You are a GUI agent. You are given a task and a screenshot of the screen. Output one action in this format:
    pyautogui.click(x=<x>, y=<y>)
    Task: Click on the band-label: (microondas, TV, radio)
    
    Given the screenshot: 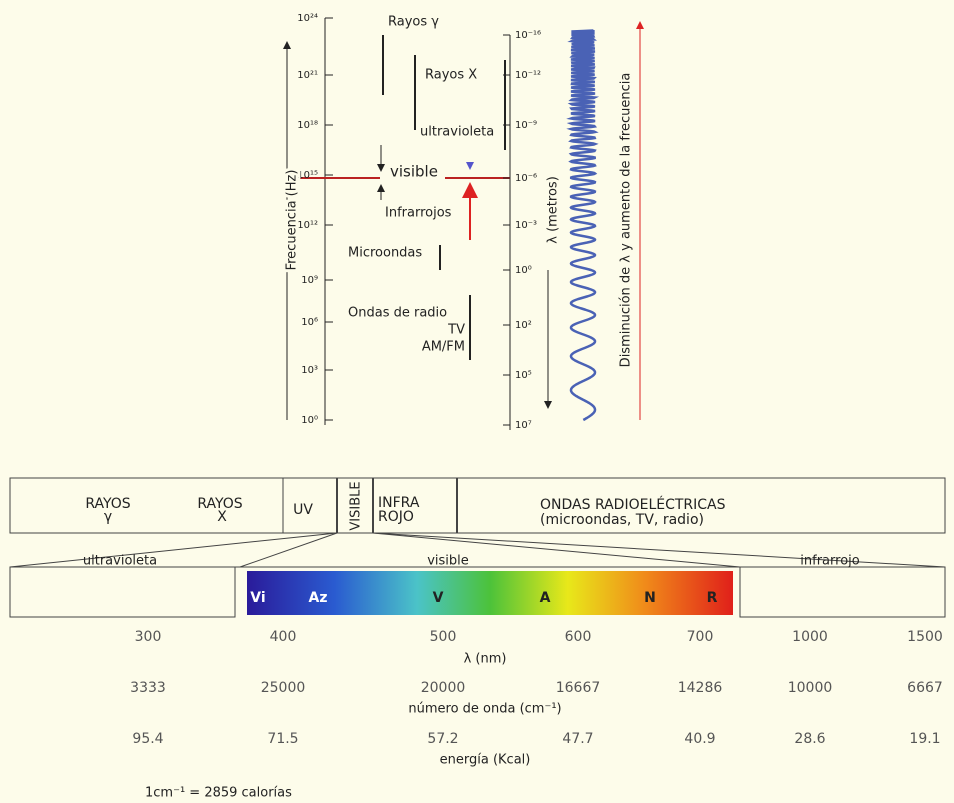 What is the action you would take?
    pyautogui.click(x=622, y=520)
    